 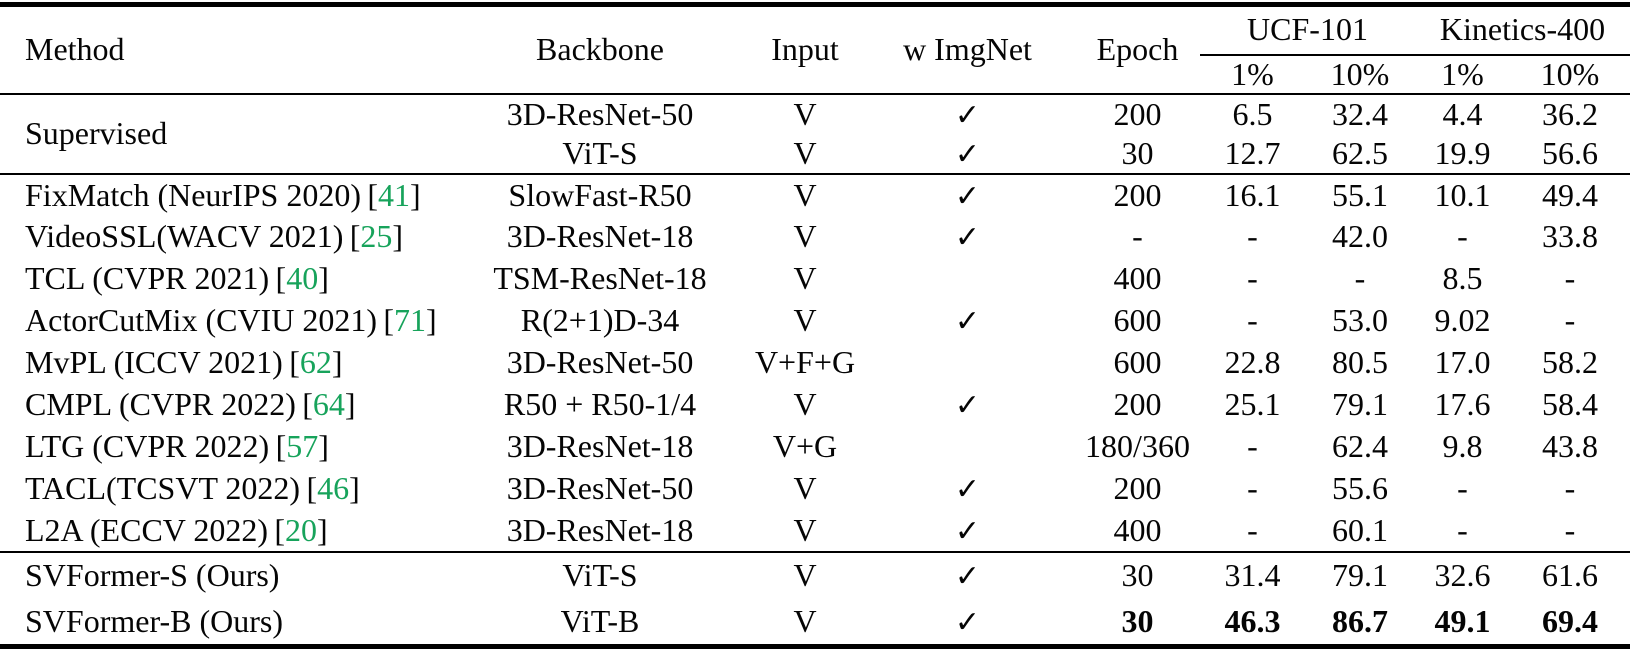 What do you see at coordinates (600, 49) in the screenshot?
I see `col-header-backbone: Backbone` at bounding box center [600, 49].